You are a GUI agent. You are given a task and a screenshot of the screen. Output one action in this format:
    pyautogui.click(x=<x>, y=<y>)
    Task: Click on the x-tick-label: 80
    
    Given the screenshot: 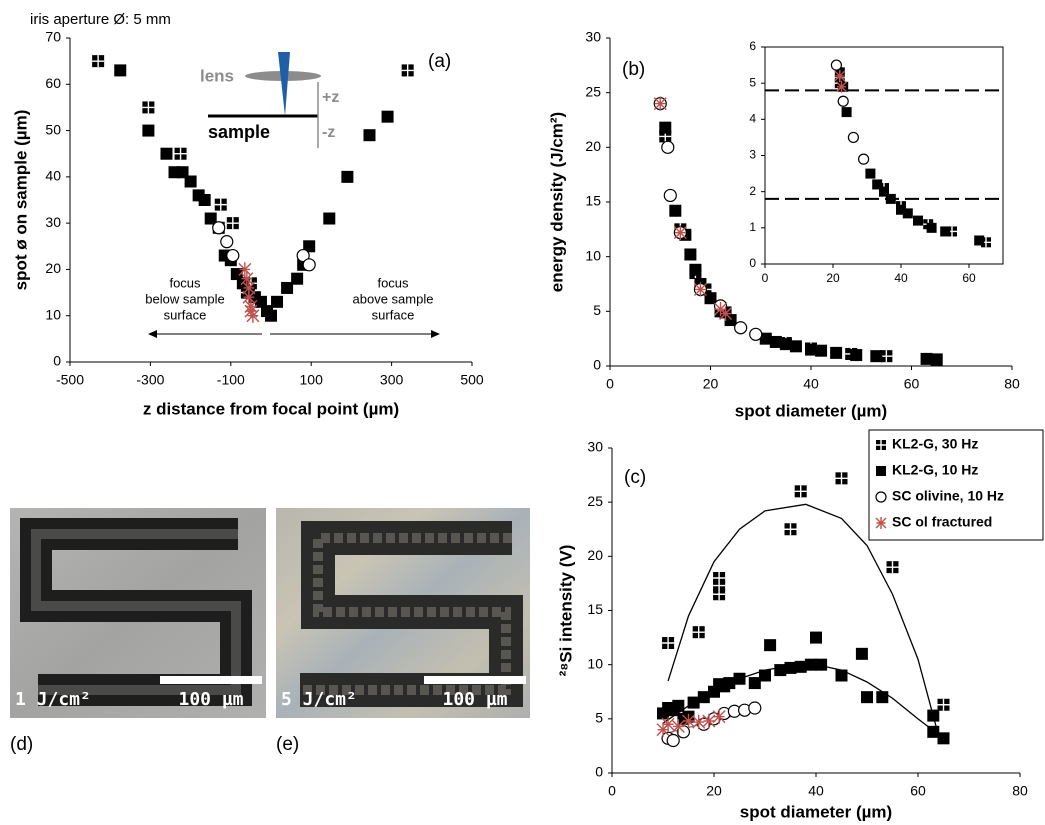 What is the action you would take?
    pyautogui.click(x=1012, y=384)
    